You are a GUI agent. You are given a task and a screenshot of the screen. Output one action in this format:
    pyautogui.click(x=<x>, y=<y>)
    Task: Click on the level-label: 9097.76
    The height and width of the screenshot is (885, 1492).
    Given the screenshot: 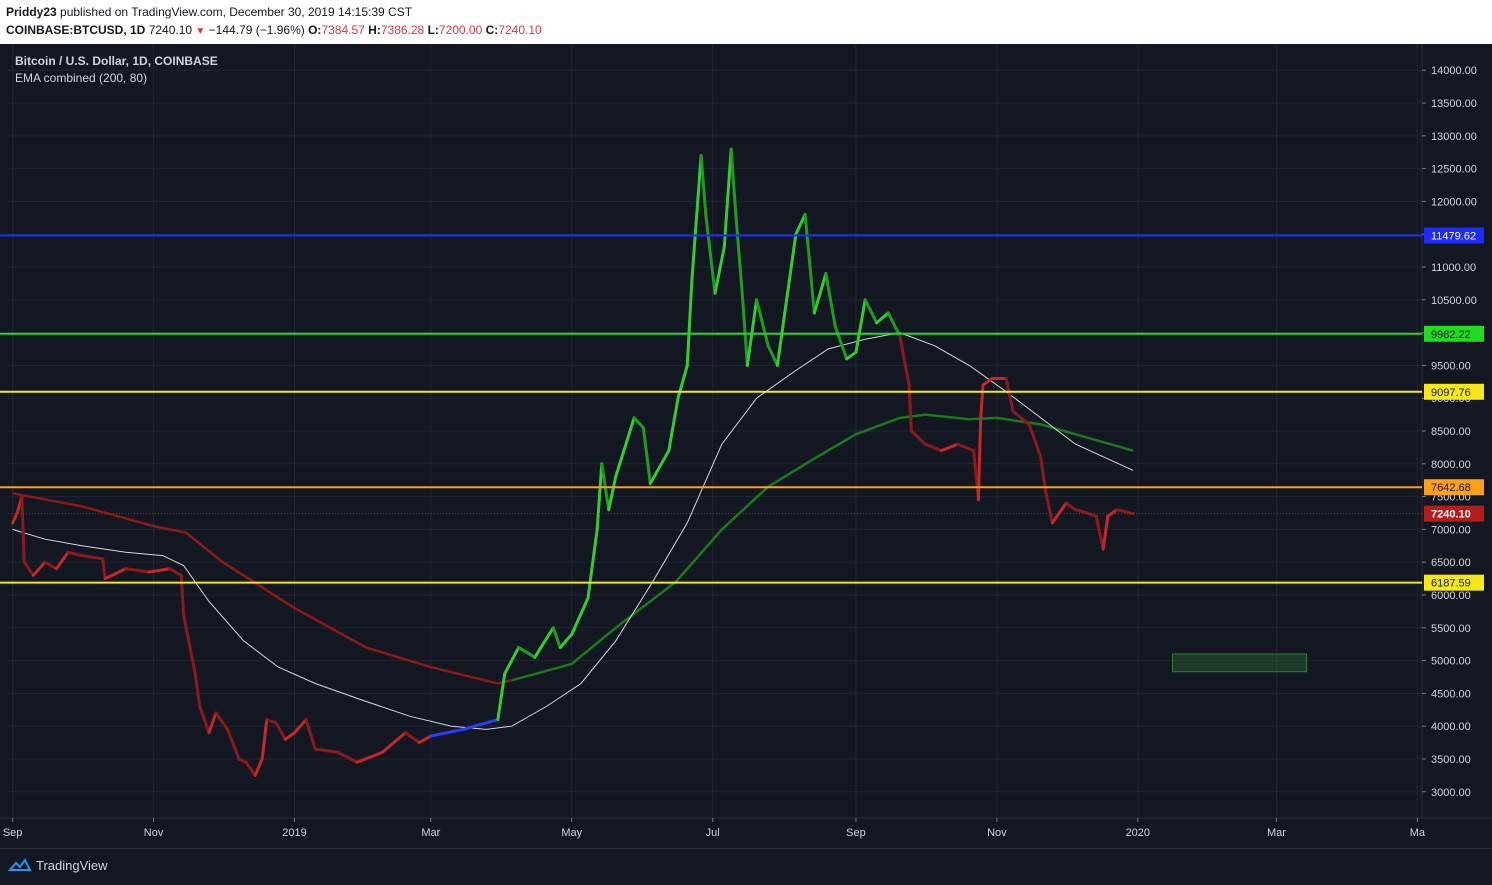 What is the action you would take?
    pyautogui.click(x=1451, y=393)
    